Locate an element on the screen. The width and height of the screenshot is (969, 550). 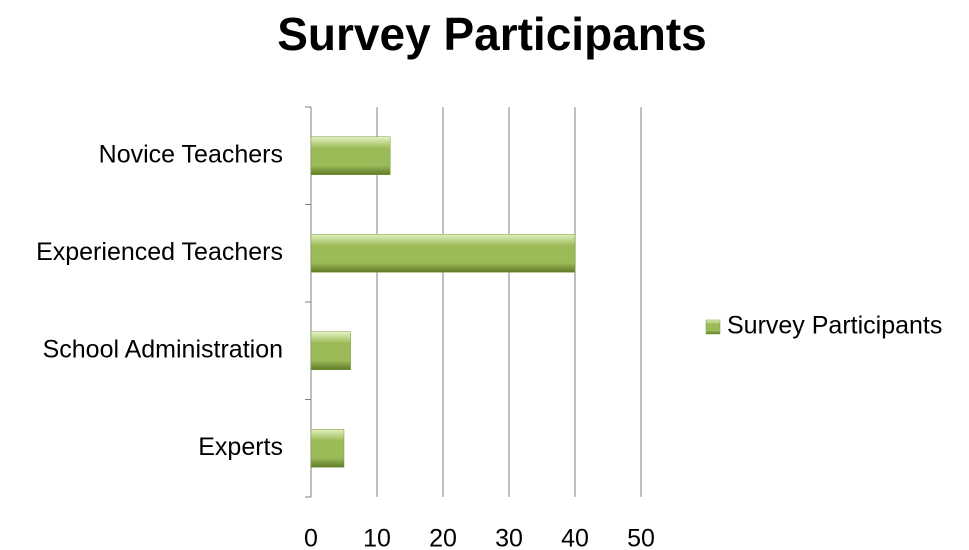
x-tick-label: 30 is located at coordinates (509, 537).